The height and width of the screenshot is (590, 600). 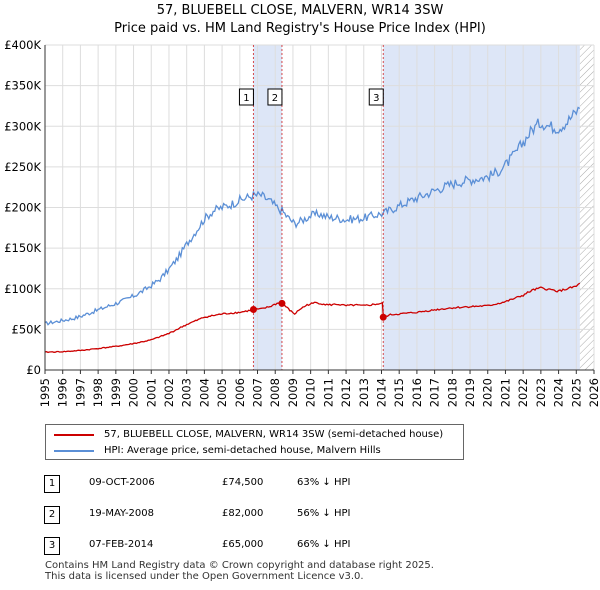 What do you see at coordinates (505, 392) in the screenshot?
I see `x-tick-label: 2021` at bounding box center [505, 392].